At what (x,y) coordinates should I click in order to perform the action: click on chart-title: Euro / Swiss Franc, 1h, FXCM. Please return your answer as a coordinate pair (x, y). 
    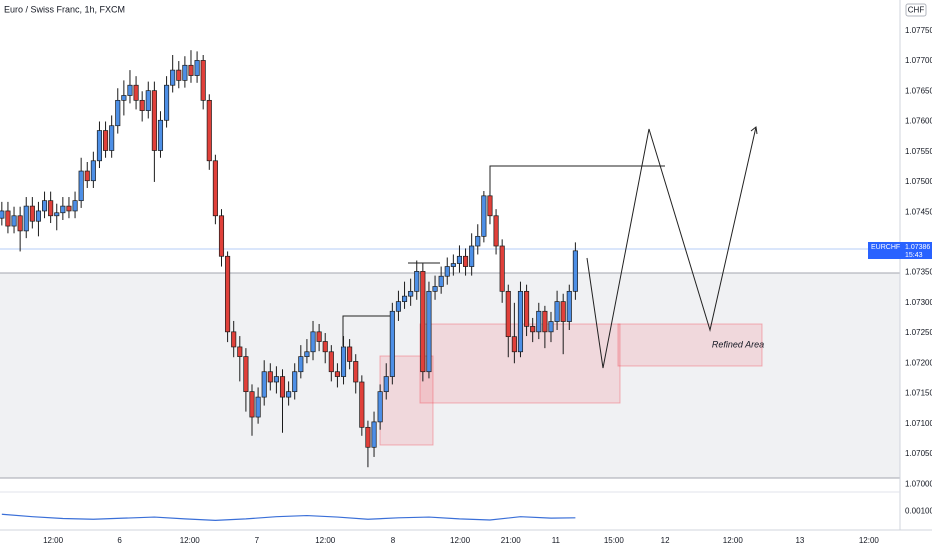
    Looking at the image, I should click on (64, 9).